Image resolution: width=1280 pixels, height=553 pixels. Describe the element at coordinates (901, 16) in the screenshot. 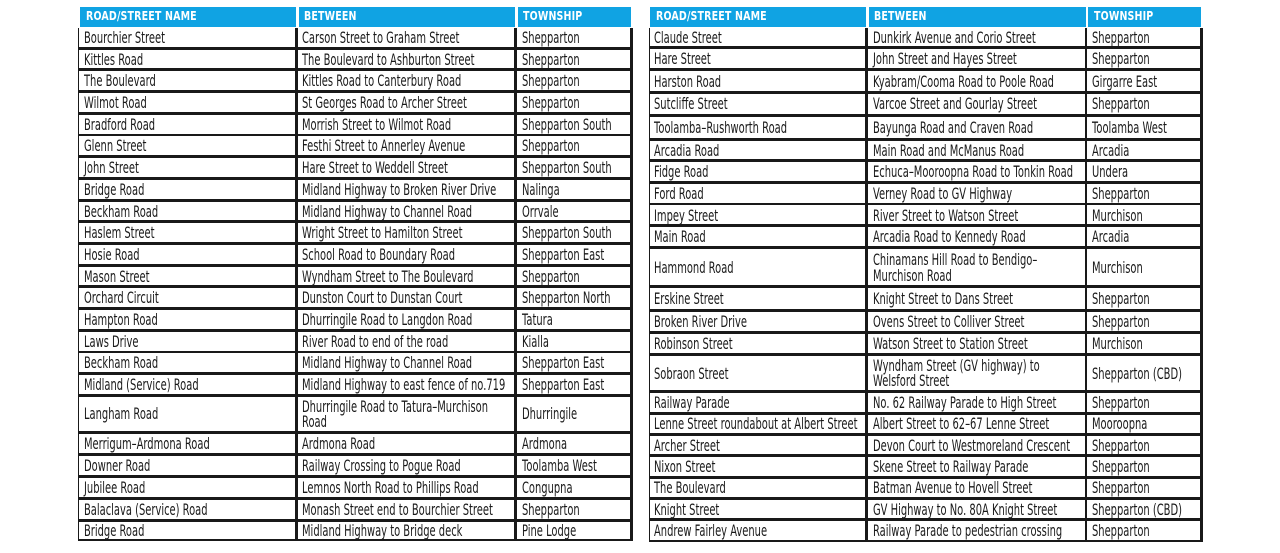

I see `column-header-label: BETWEEN` at that location.